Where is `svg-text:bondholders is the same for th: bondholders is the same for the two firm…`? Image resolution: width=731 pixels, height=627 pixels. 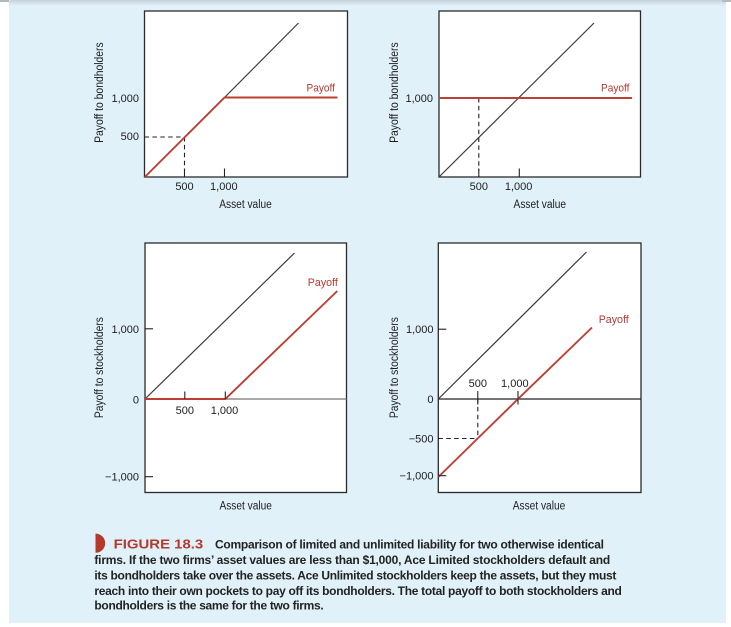
svg-text:bondholders is the same for th: bondholders is the same for the two firm… is located at coordinates (208, 605).